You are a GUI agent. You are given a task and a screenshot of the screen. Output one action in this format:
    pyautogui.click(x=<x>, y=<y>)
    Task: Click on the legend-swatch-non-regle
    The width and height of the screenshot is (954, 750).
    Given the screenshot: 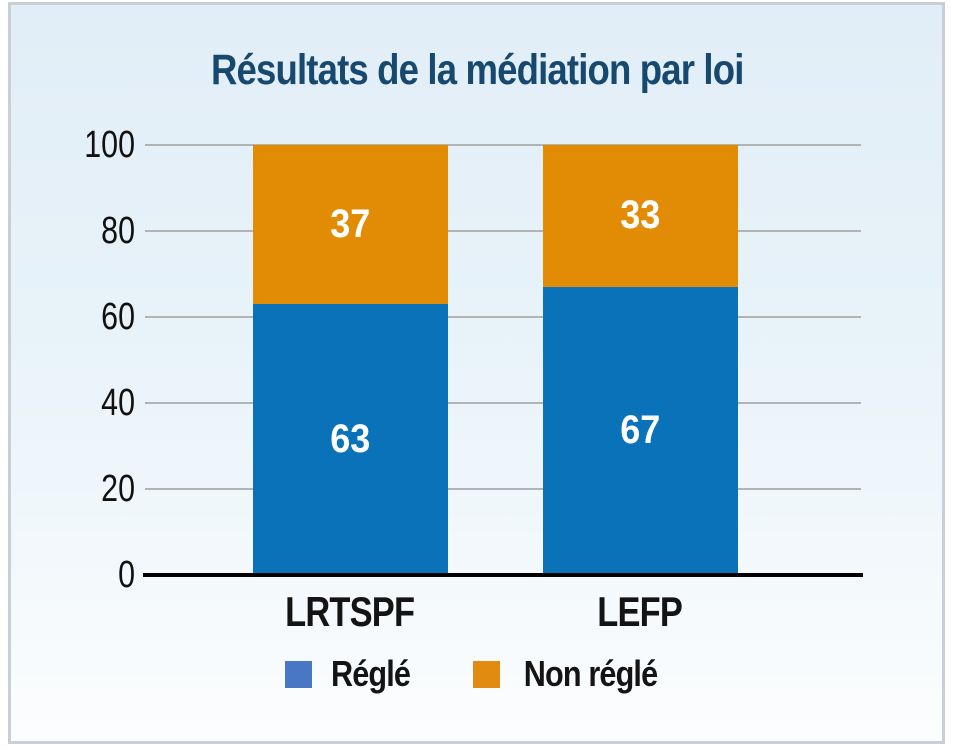 What is the action you would take?
    pyautogui.click(x=486, y=674)
    